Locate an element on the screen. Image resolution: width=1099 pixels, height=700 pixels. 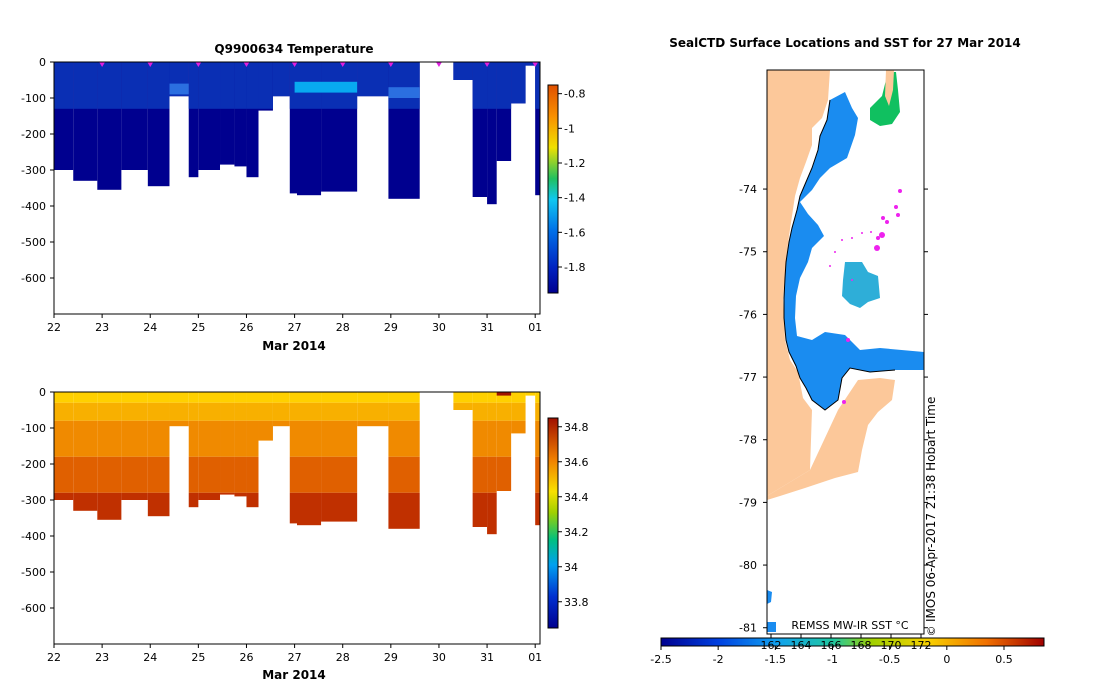
overlay-tick-label: 172 is located at coordinates (921, 645).